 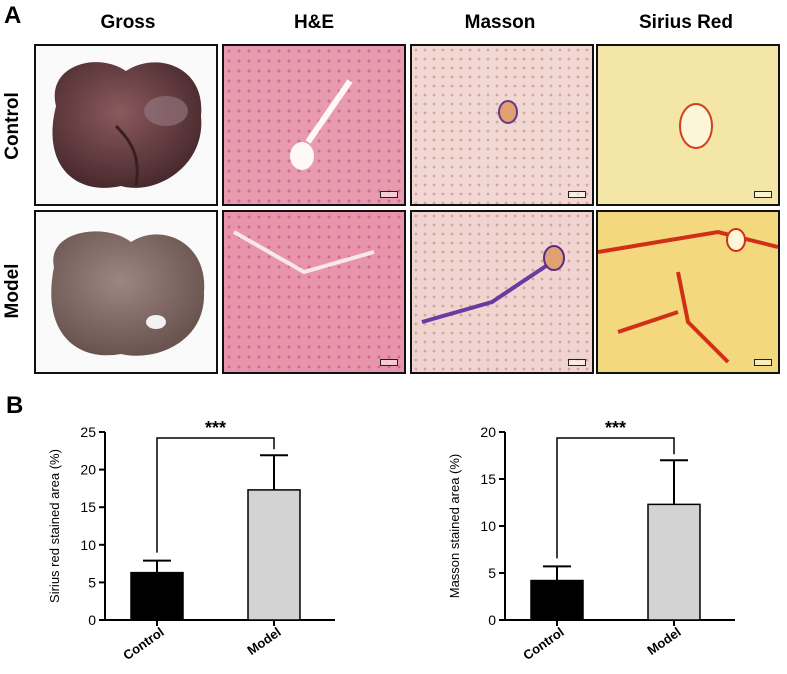 I want to click on panel-b-label: B, so click(x=15, y=405).